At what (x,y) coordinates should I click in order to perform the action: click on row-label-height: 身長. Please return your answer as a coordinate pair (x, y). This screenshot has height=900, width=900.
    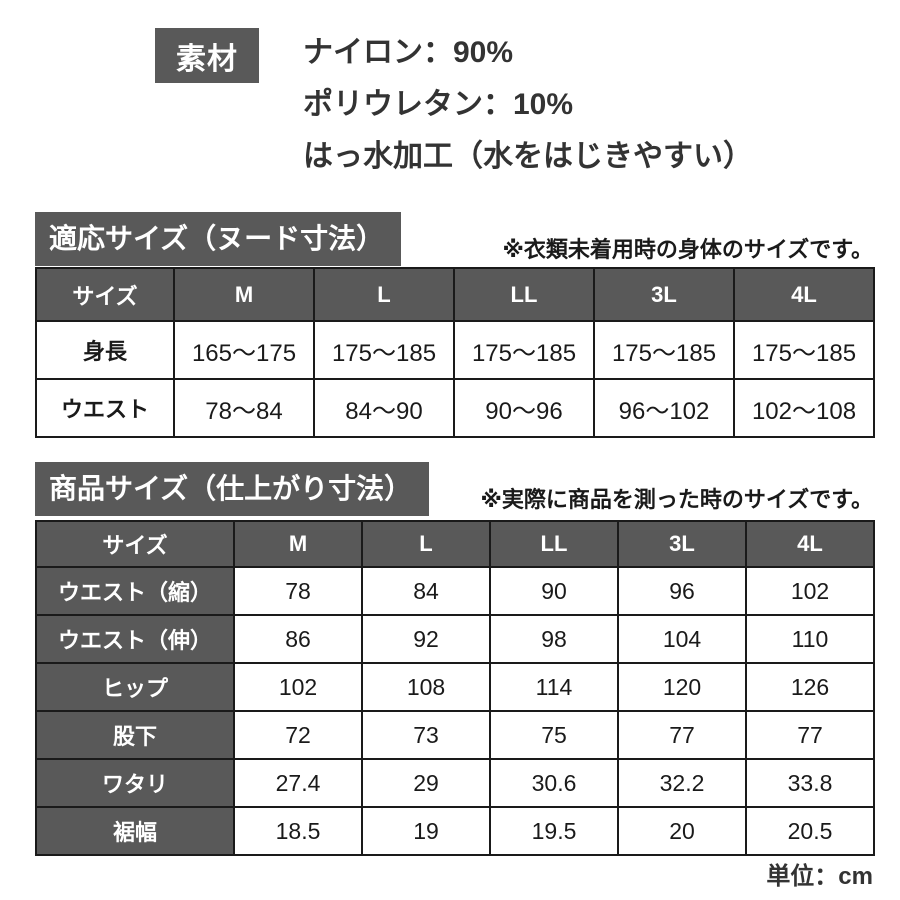
    Looking at the image, I should click on (105, 350).